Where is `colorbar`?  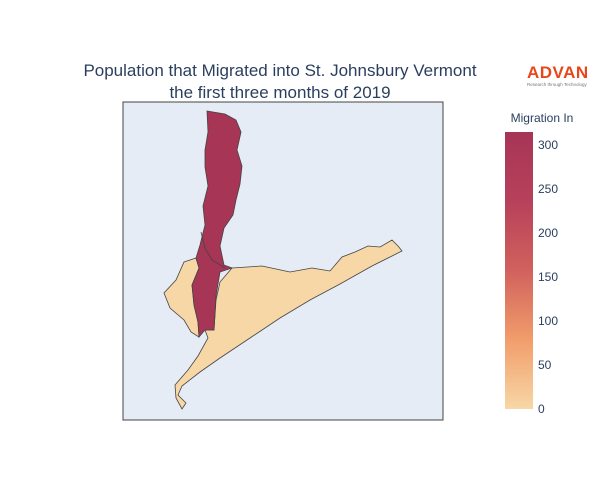
colorbar is located at coordinates (519, 270).